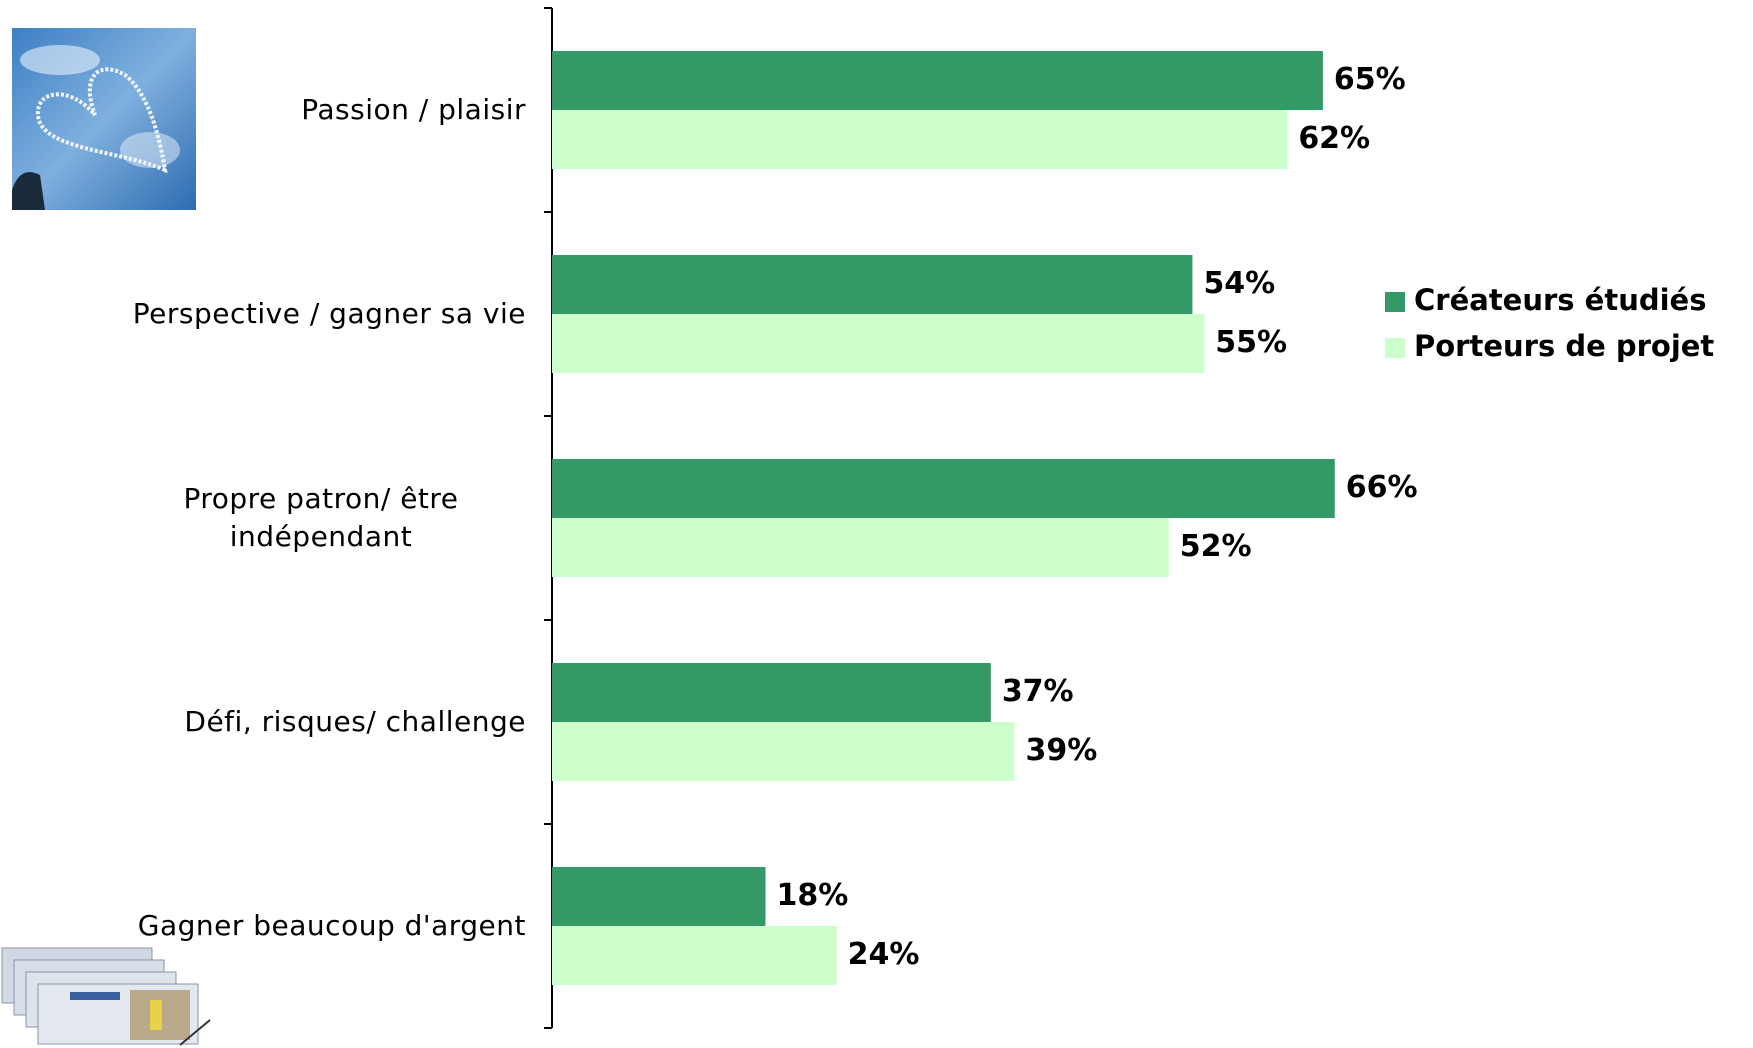  What do you see at coordinates (1370, 79) in the screenshot?
I see `value-label: 65%` at bounding box center [1370, 79].